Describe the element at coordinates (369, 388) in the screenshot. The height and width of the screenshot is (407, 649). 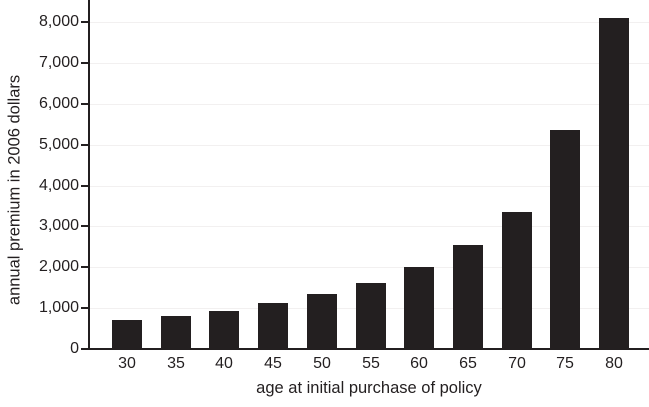
I see `x-axis-title: age at initial purchase of policy` at that location.